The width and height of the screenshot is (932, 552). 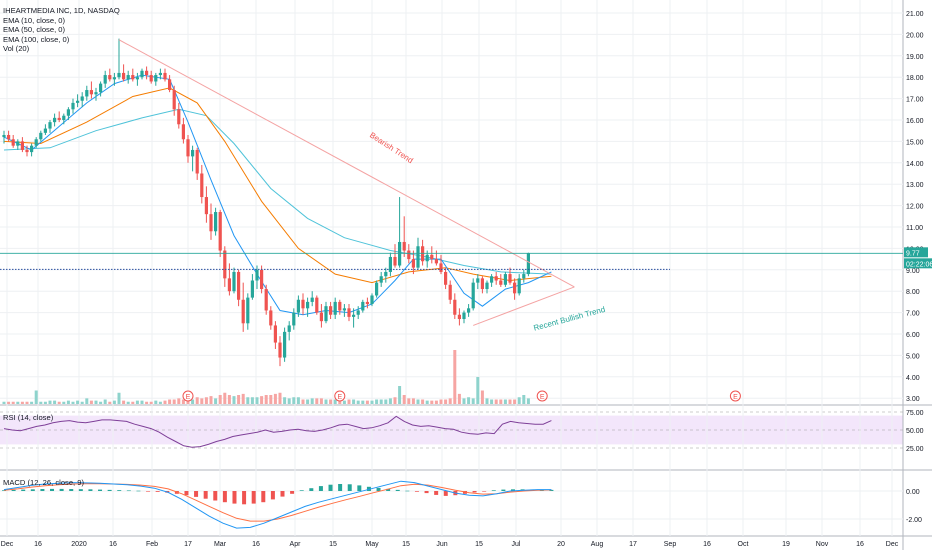 What do you see at coordinates (516, 544) in the screenshot?
I see `x-tick-label: Jul` at bounding box center [516, 544].